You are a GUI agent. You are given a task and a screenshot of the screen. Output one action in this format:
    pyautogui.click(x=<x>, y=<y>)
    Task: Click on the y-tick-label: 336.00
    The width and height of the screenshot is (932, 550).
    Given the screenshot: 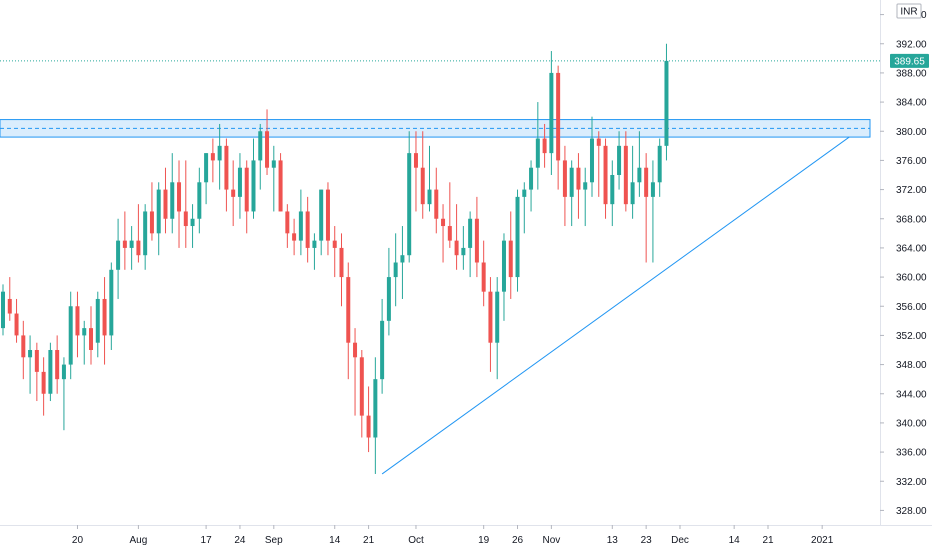 What is the action you would take?
    pyautogui.click(x=911, y=453)
    